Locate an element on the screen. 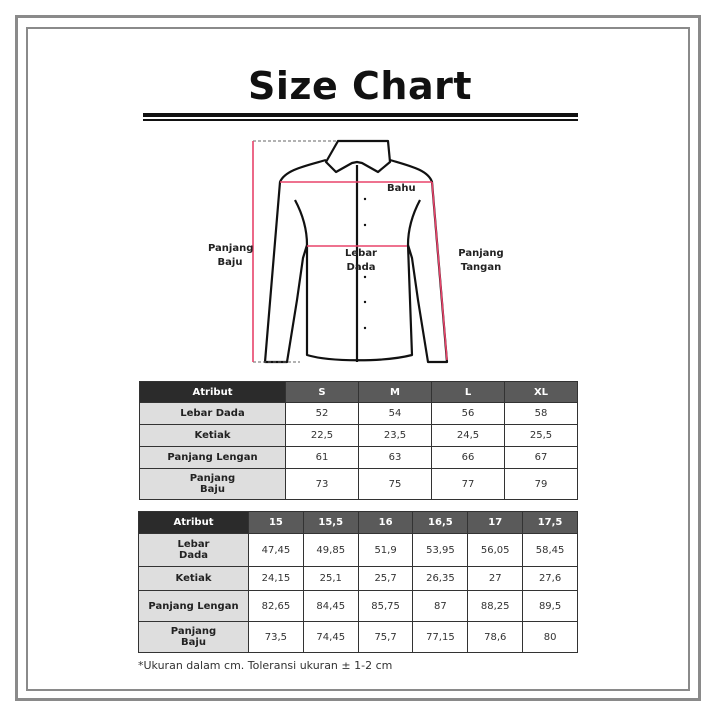 The height and width of the screenshot is (720, 720). label-panjang-tangan: Panjang Tangan is located at coordinates (481, 260).